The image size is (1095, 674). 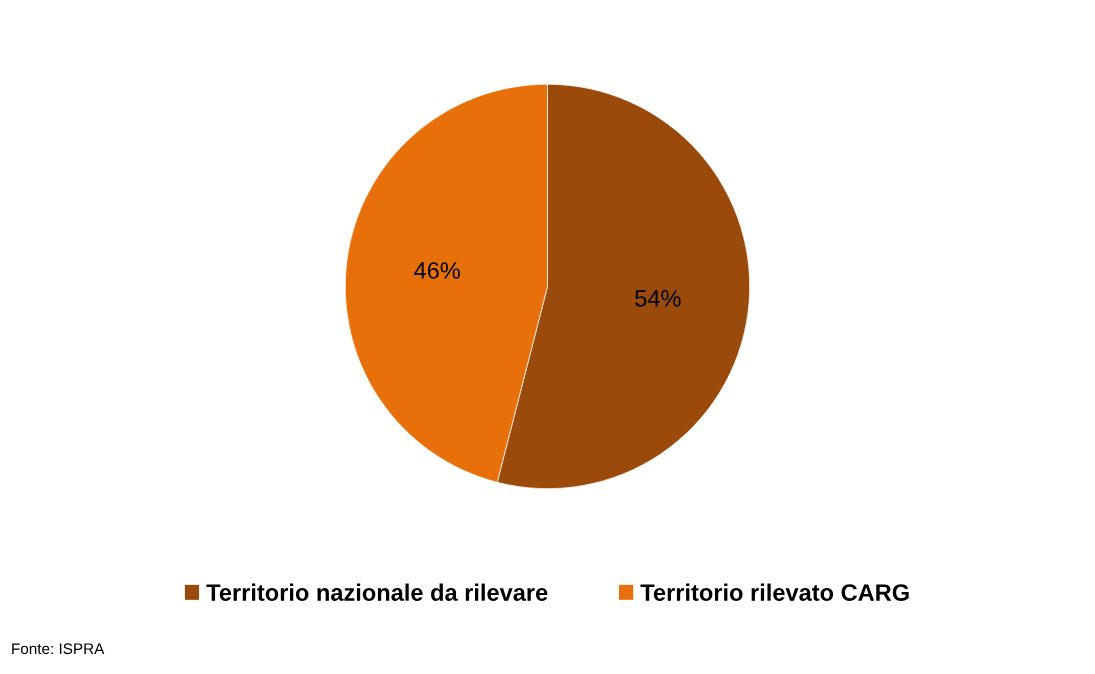 What do you see at coordinates (437, 270) in the screenshot?
I see `data-label: 46%` at bounding box center [437, 270].